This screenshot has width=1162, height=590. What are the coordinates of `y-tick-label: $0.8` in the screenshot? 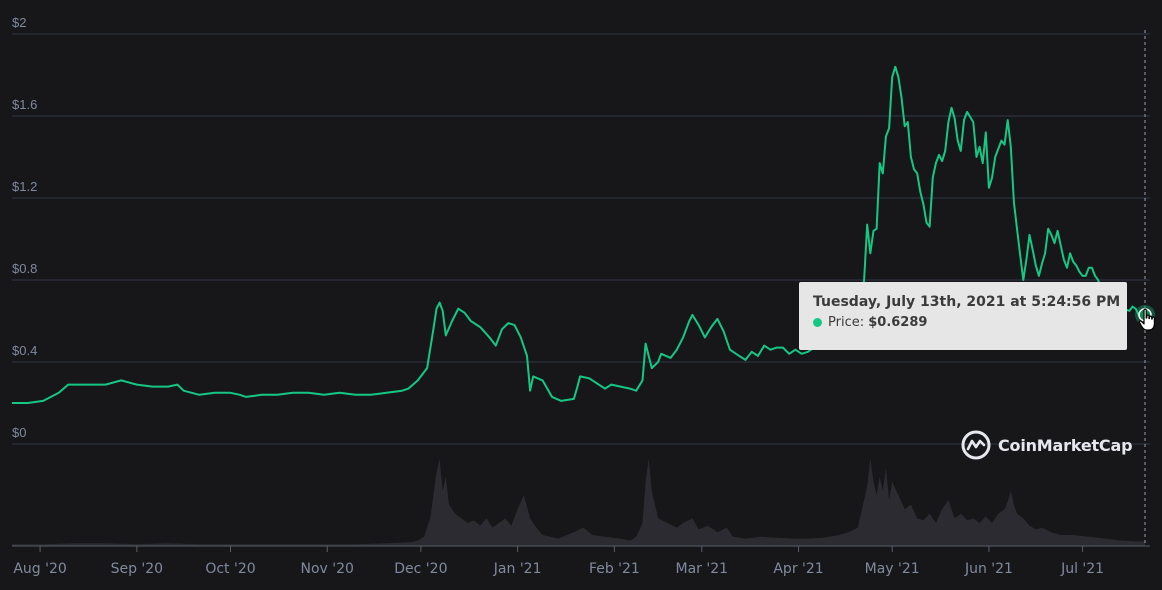 It's located at (24, 268).